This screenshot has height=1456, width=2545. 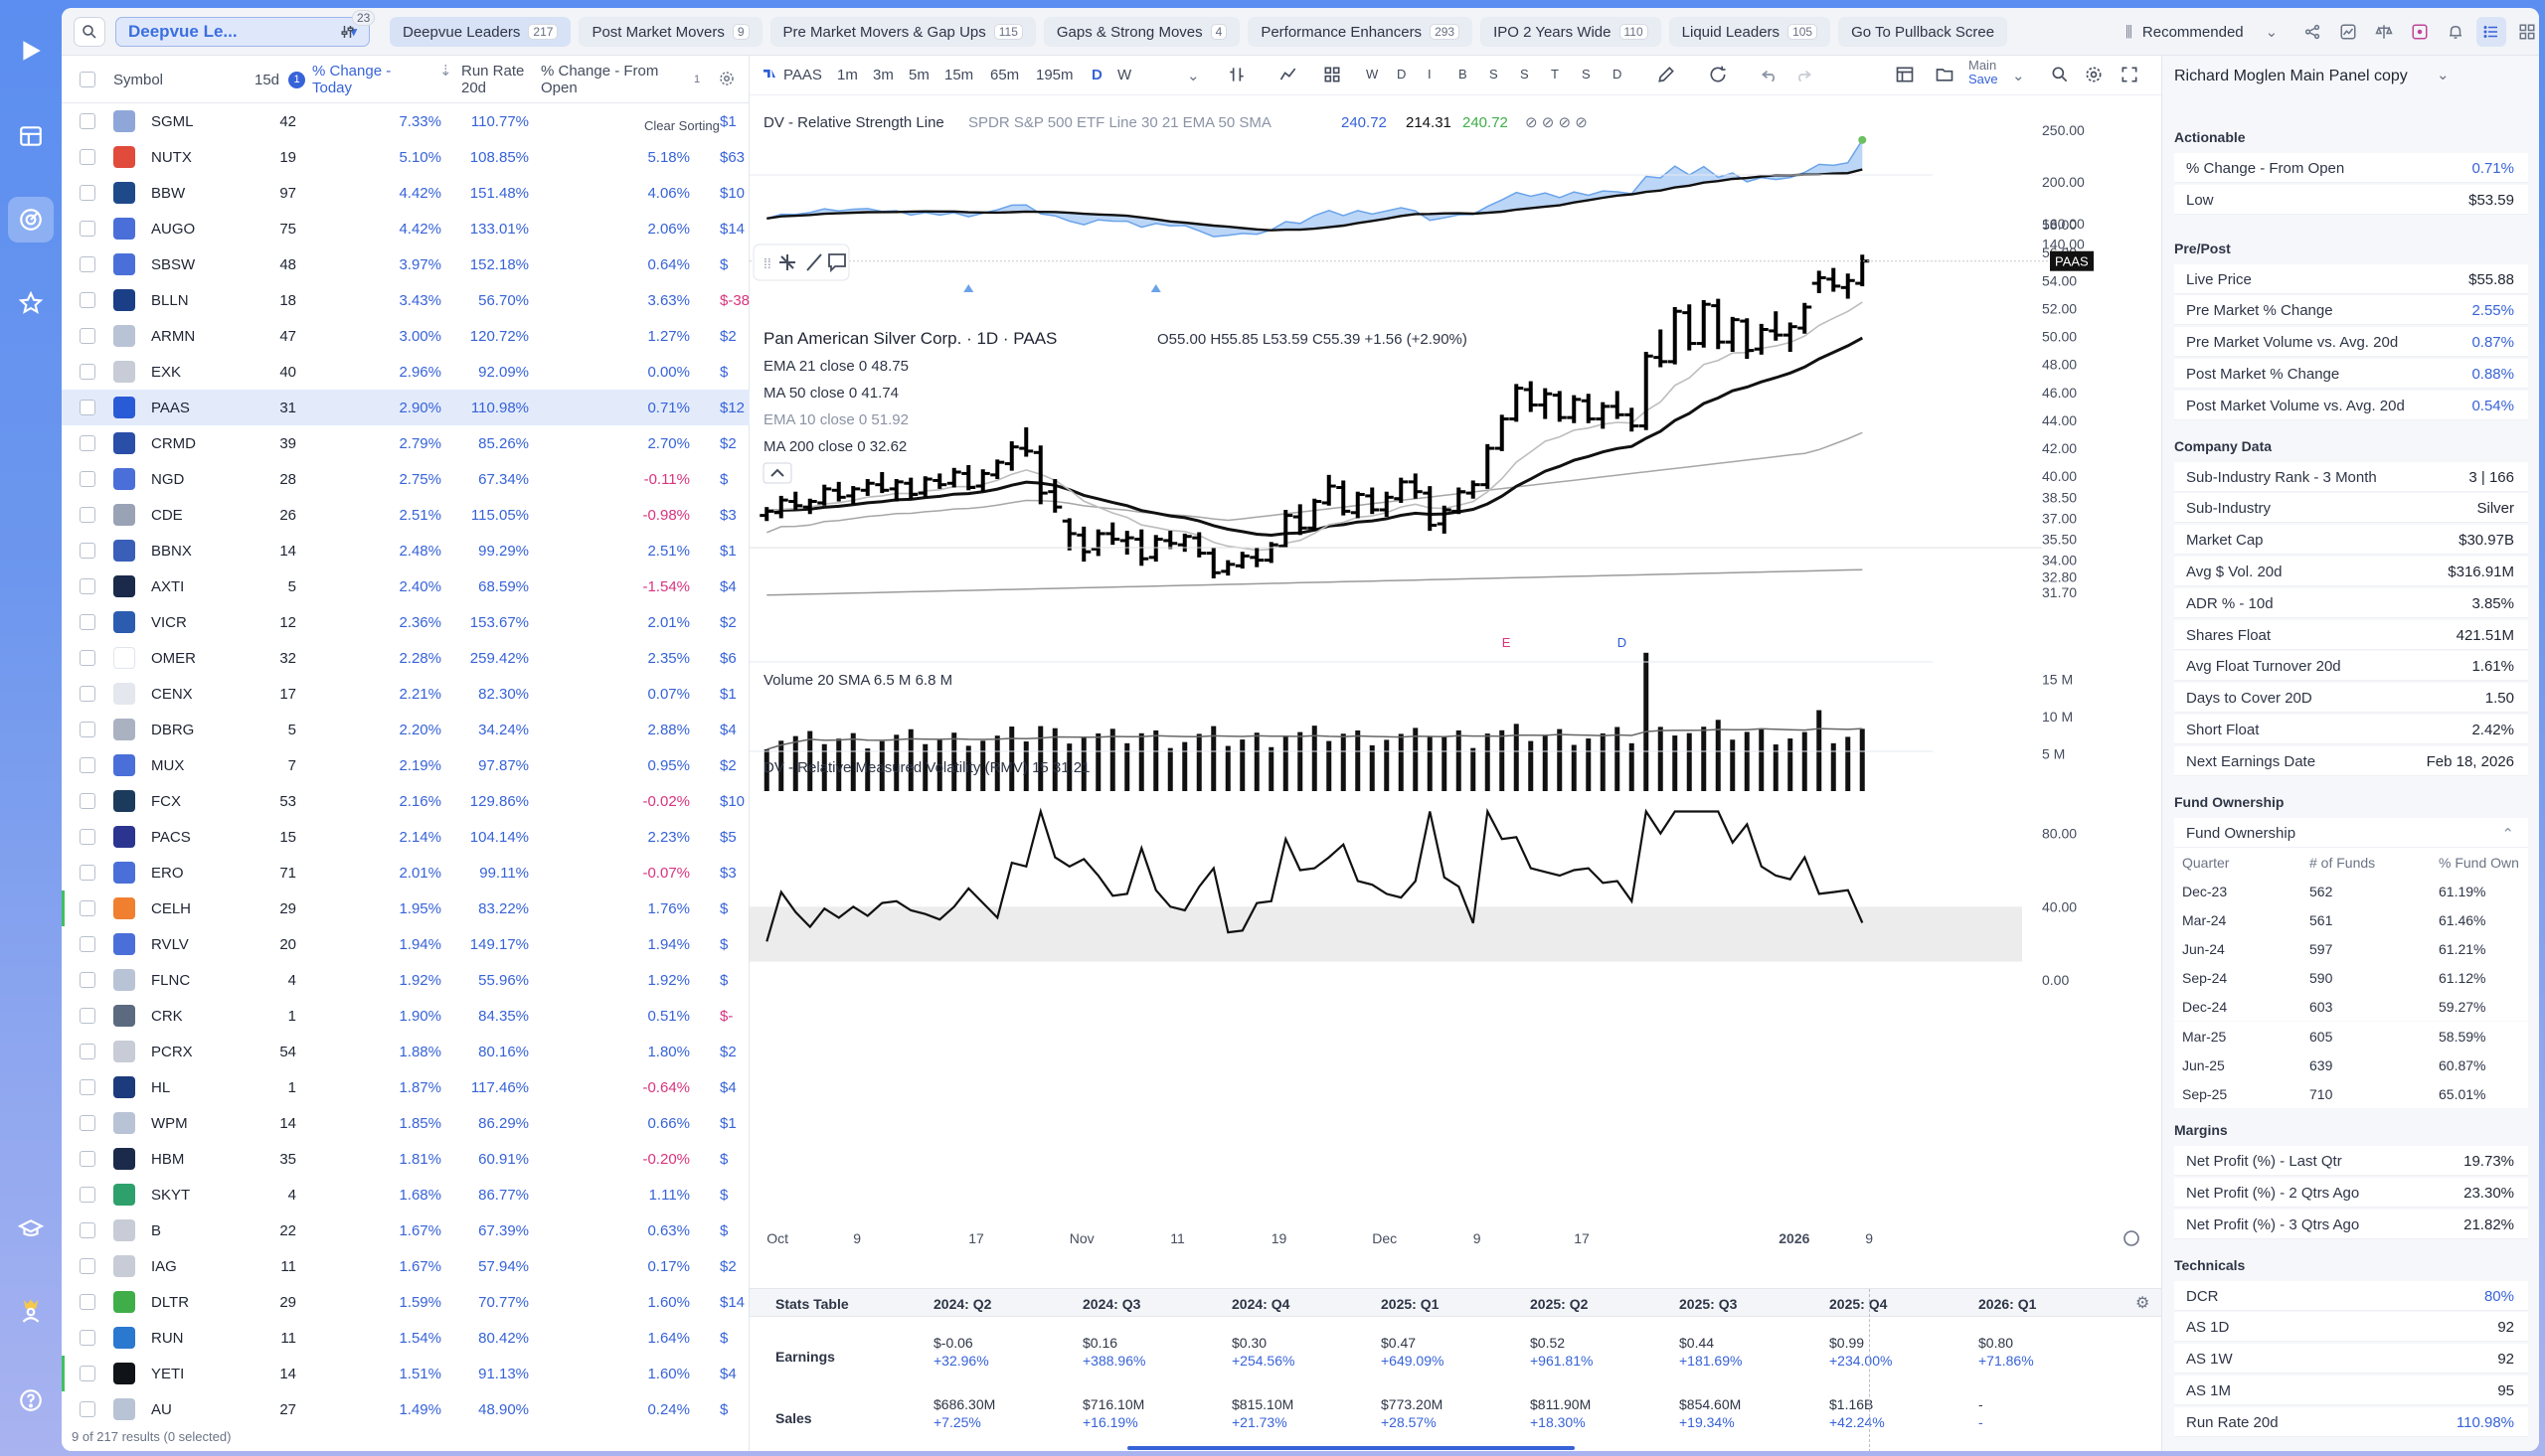 What do you see at coordinates (406, 1409) in the screenshot?
I see `table-row: AU 27 1.49% 48.90% 0.24% $` at bounding box center [406, 1409].